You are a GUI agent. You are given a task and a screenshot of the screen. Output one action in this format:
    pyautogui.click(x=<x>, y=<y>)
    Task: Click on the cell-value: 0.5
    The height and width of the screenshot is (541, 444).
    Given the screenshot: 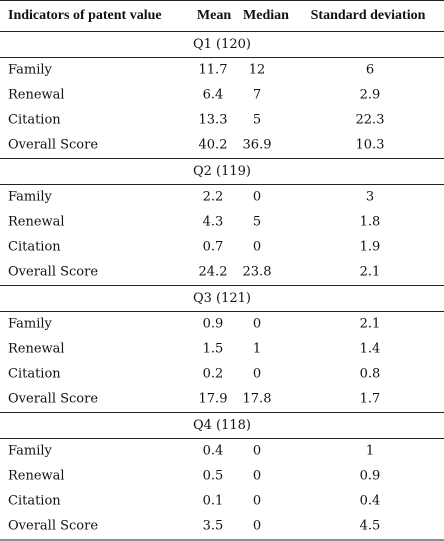 What is the action you would take?
    pyautogui.click(x=213, y=476)
    